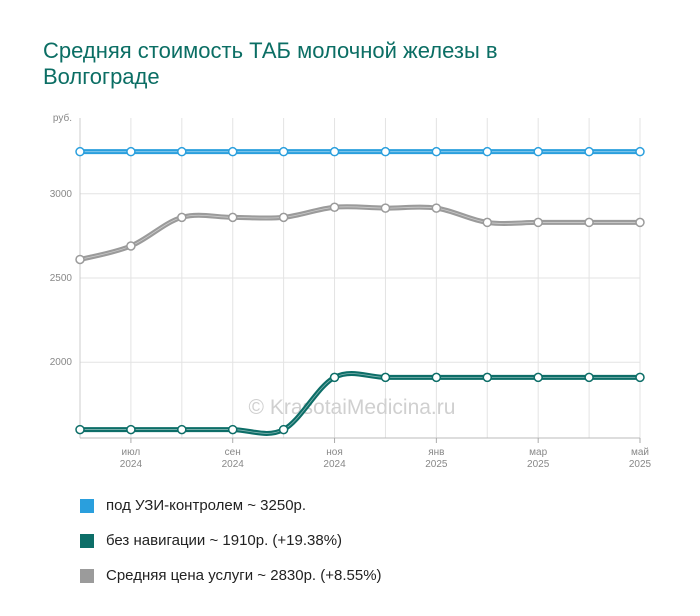  I want to click on y-unit-label: руб., so click(62, 118).